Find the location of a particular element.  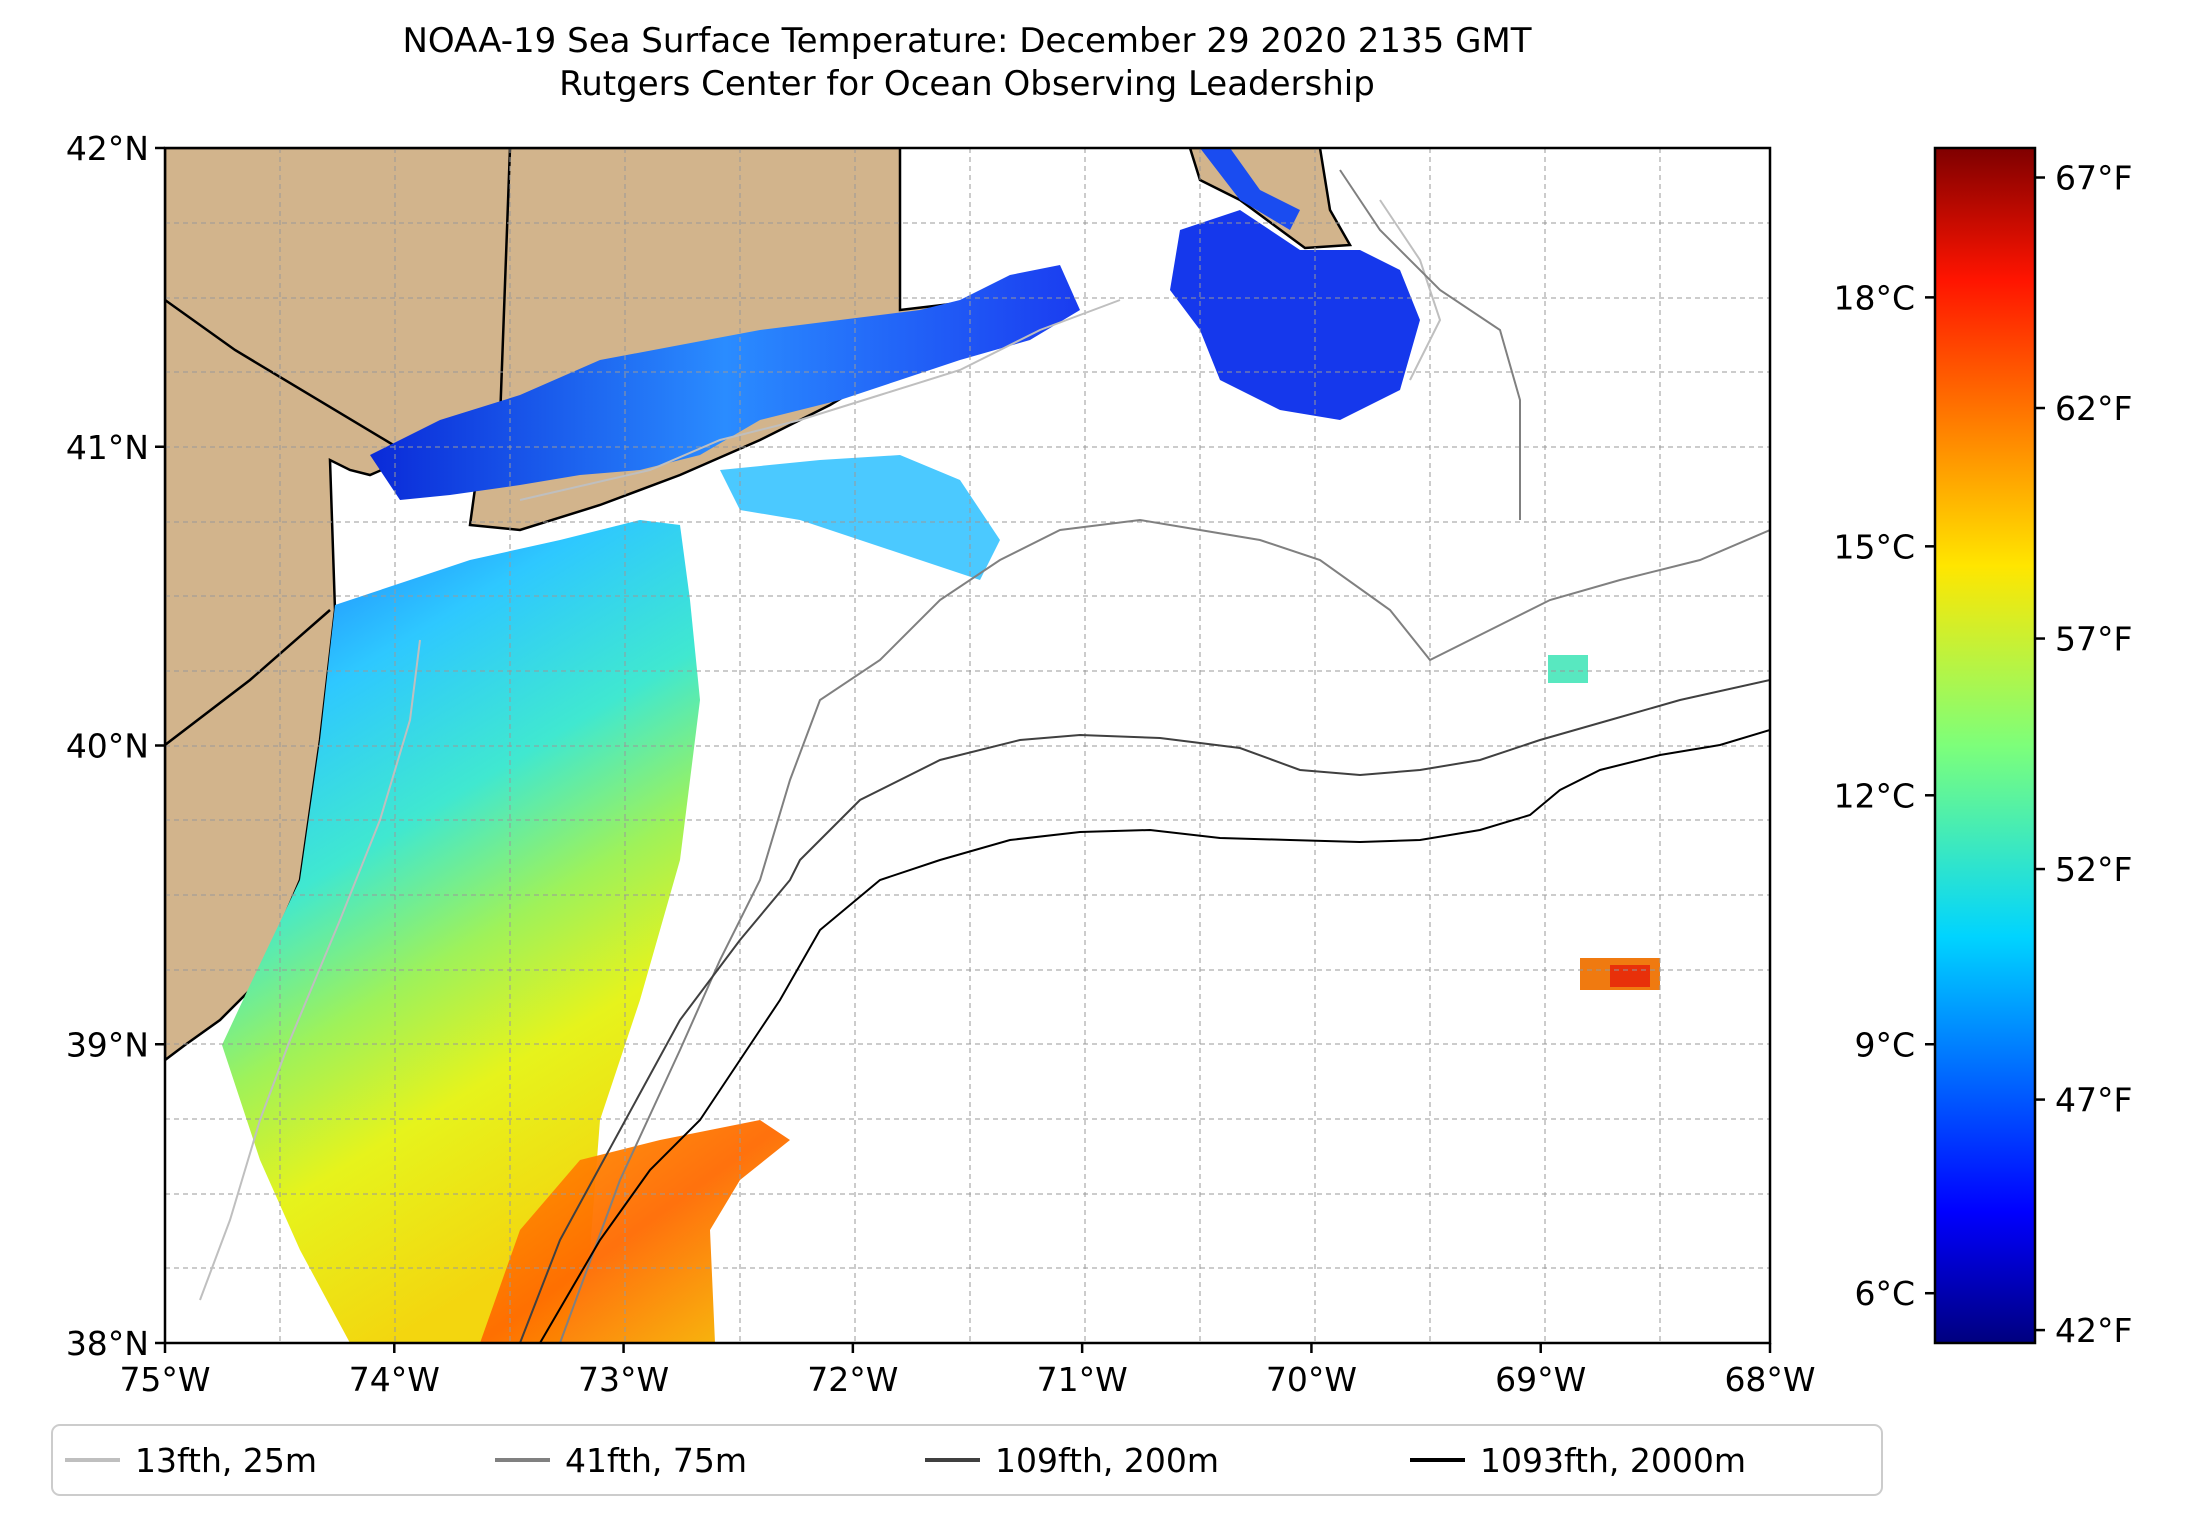

y-axis: 38°N 39°N 40°N 41°N 42°N is located at coordinates (115, 746).